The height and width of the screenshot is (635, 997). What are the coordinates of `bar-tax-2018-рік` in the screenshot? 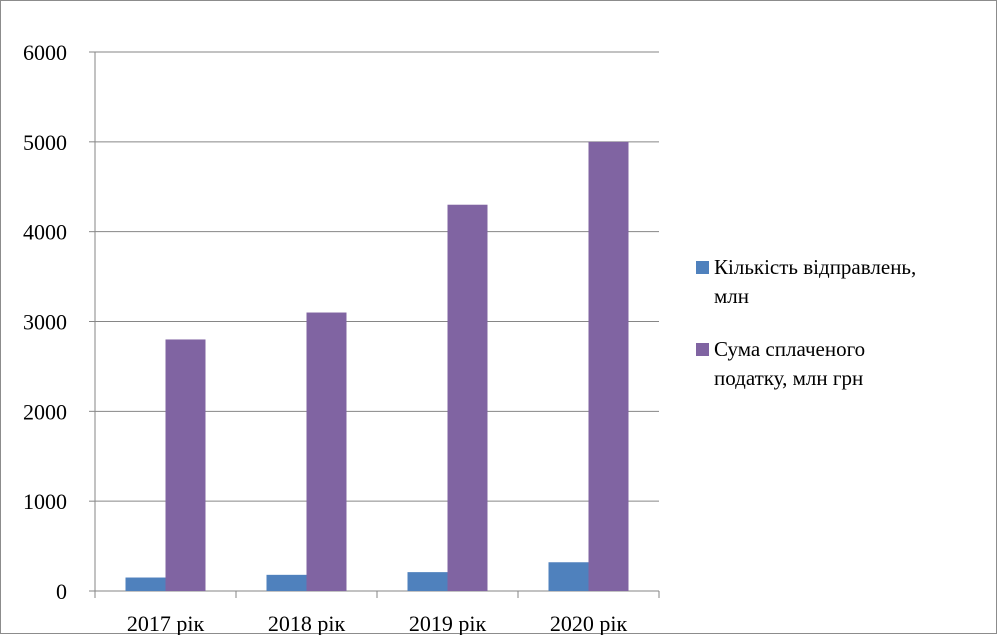 It's located at (326, 451).